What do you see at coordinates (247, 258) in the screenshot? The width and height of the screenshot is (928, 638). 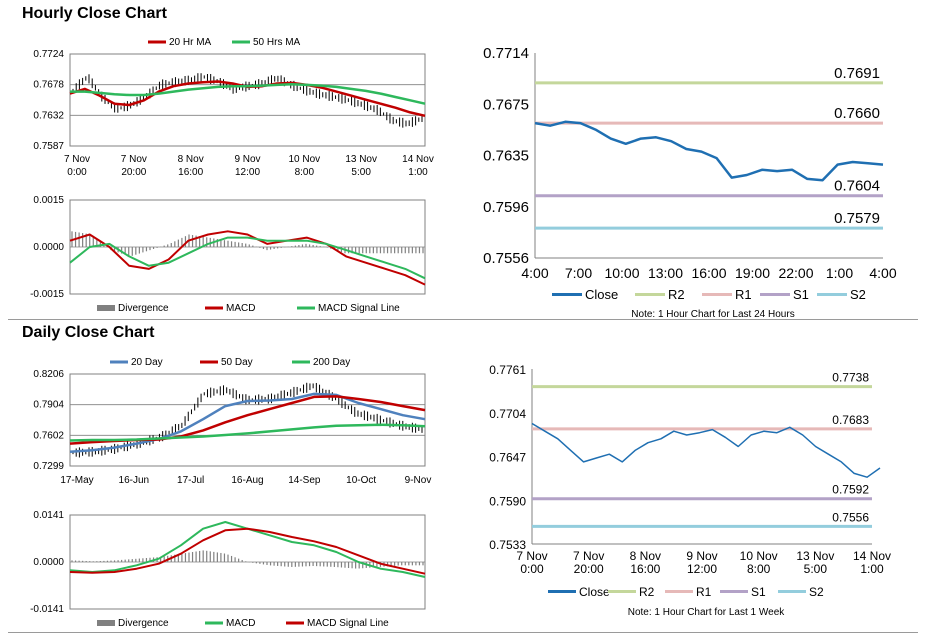 I see `series-macd-line` at bounding box center [247, 258].